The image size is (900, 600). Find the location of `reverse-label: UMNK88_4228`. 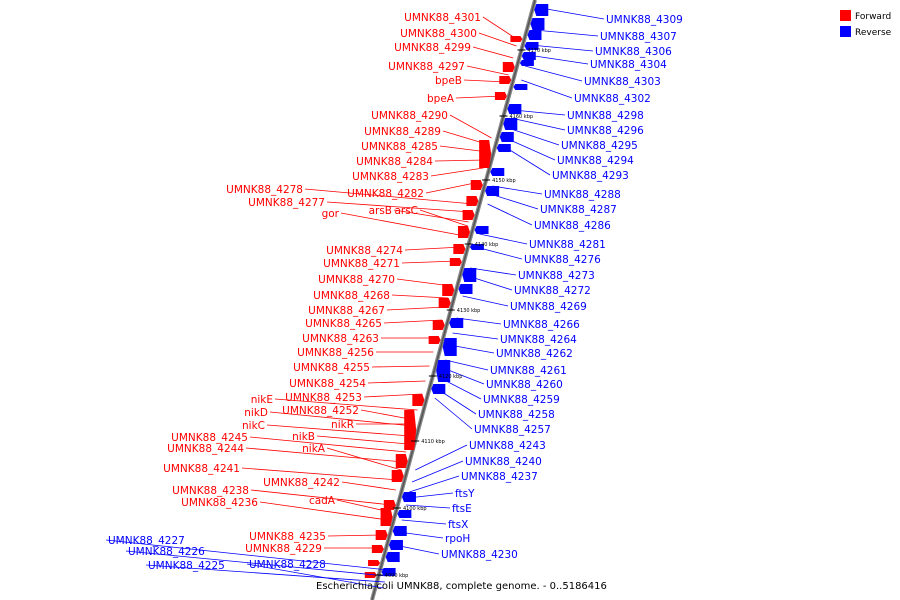

reverse-label: UMNK88_4228 is located at coordinates (287, 565).